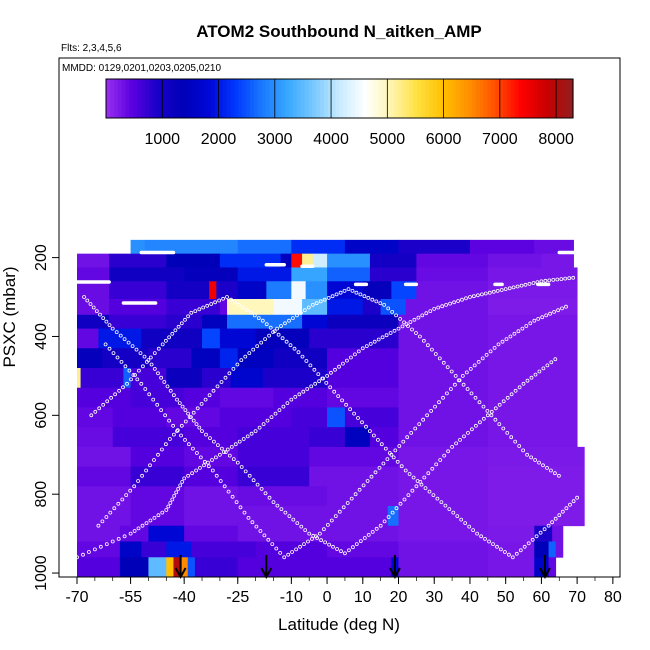  I want to click on x-tick-label: 80, so click(613, 597).